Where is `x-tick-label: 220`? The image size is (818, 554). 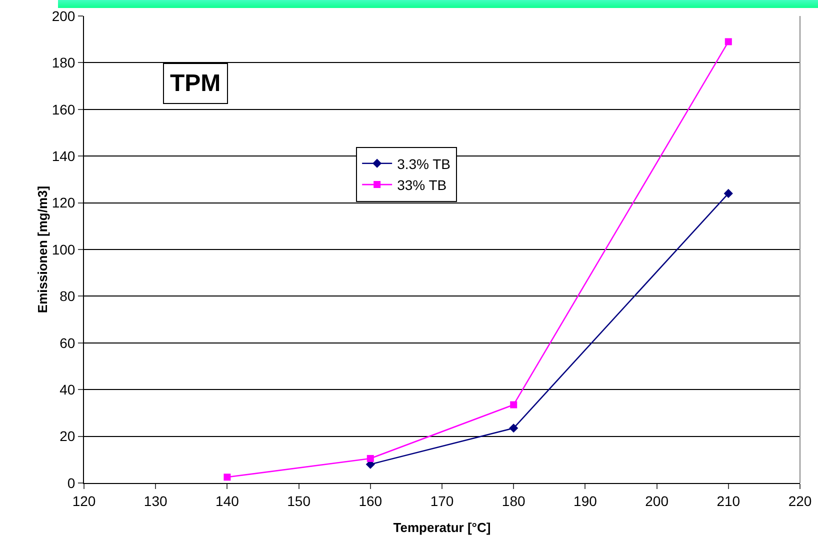
x-tick-label: 220 is located at coordinates (800, 500).